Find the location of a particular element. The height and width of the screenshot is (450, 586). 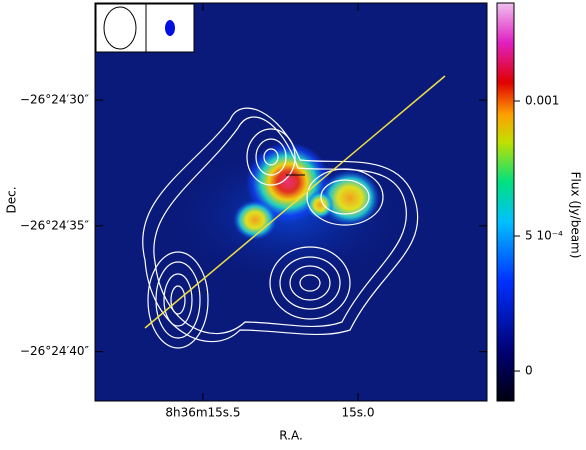

y-tick-label: −26°24′30″ is located at coordinates (55, 100).